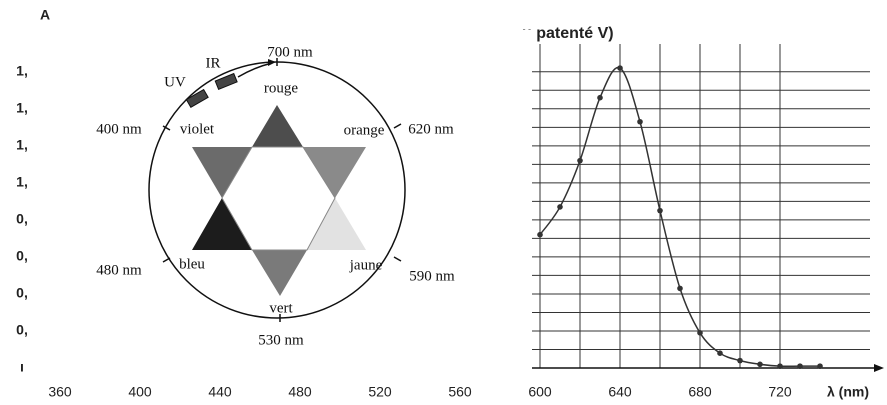 This screenshot has width=887, height=405. Describe the element at coordinates (222, 172) in the screenshot. I see `violet-triangle` at that location.